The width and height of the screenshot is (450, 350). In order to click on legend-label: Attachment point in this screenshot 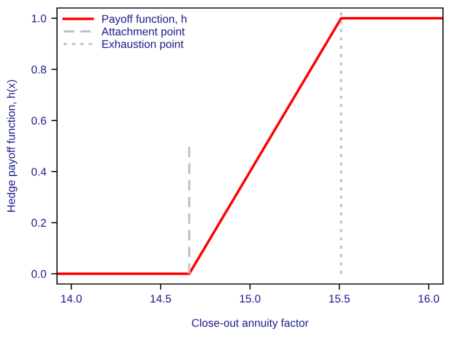, I will do `click(143, 32)`.